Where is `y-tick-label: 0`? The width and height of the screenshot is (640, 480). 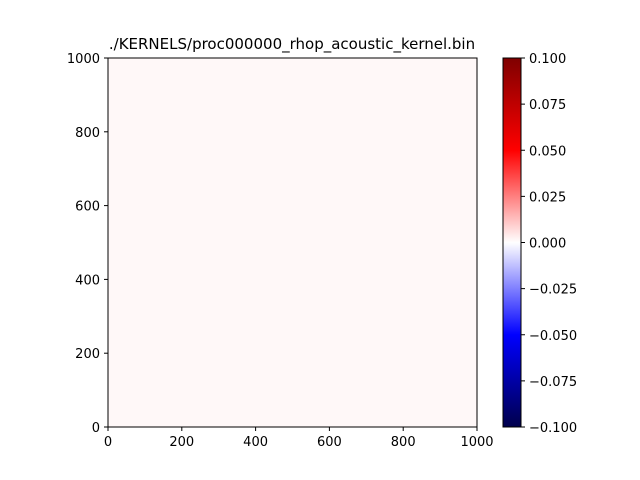 y-tick-label: 0 is located at coordinates (96, 428).